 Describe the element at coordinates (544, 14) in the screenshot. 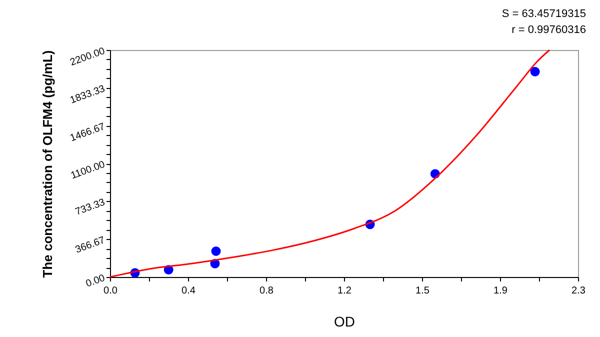

I see `text: S = 63.45719315` at that location.